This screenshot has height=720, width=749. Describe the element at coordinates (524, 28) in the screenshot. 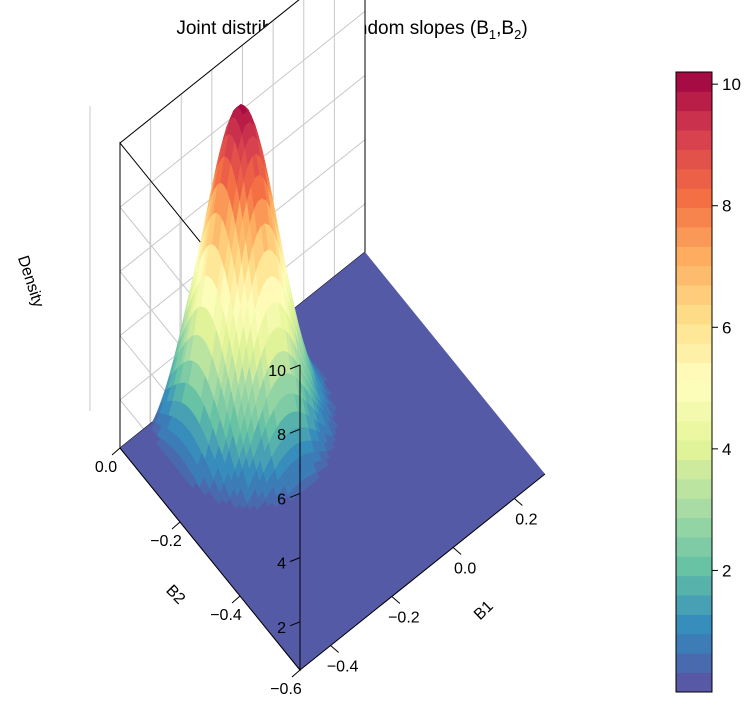

I see `chart-title-close: )` at that location.